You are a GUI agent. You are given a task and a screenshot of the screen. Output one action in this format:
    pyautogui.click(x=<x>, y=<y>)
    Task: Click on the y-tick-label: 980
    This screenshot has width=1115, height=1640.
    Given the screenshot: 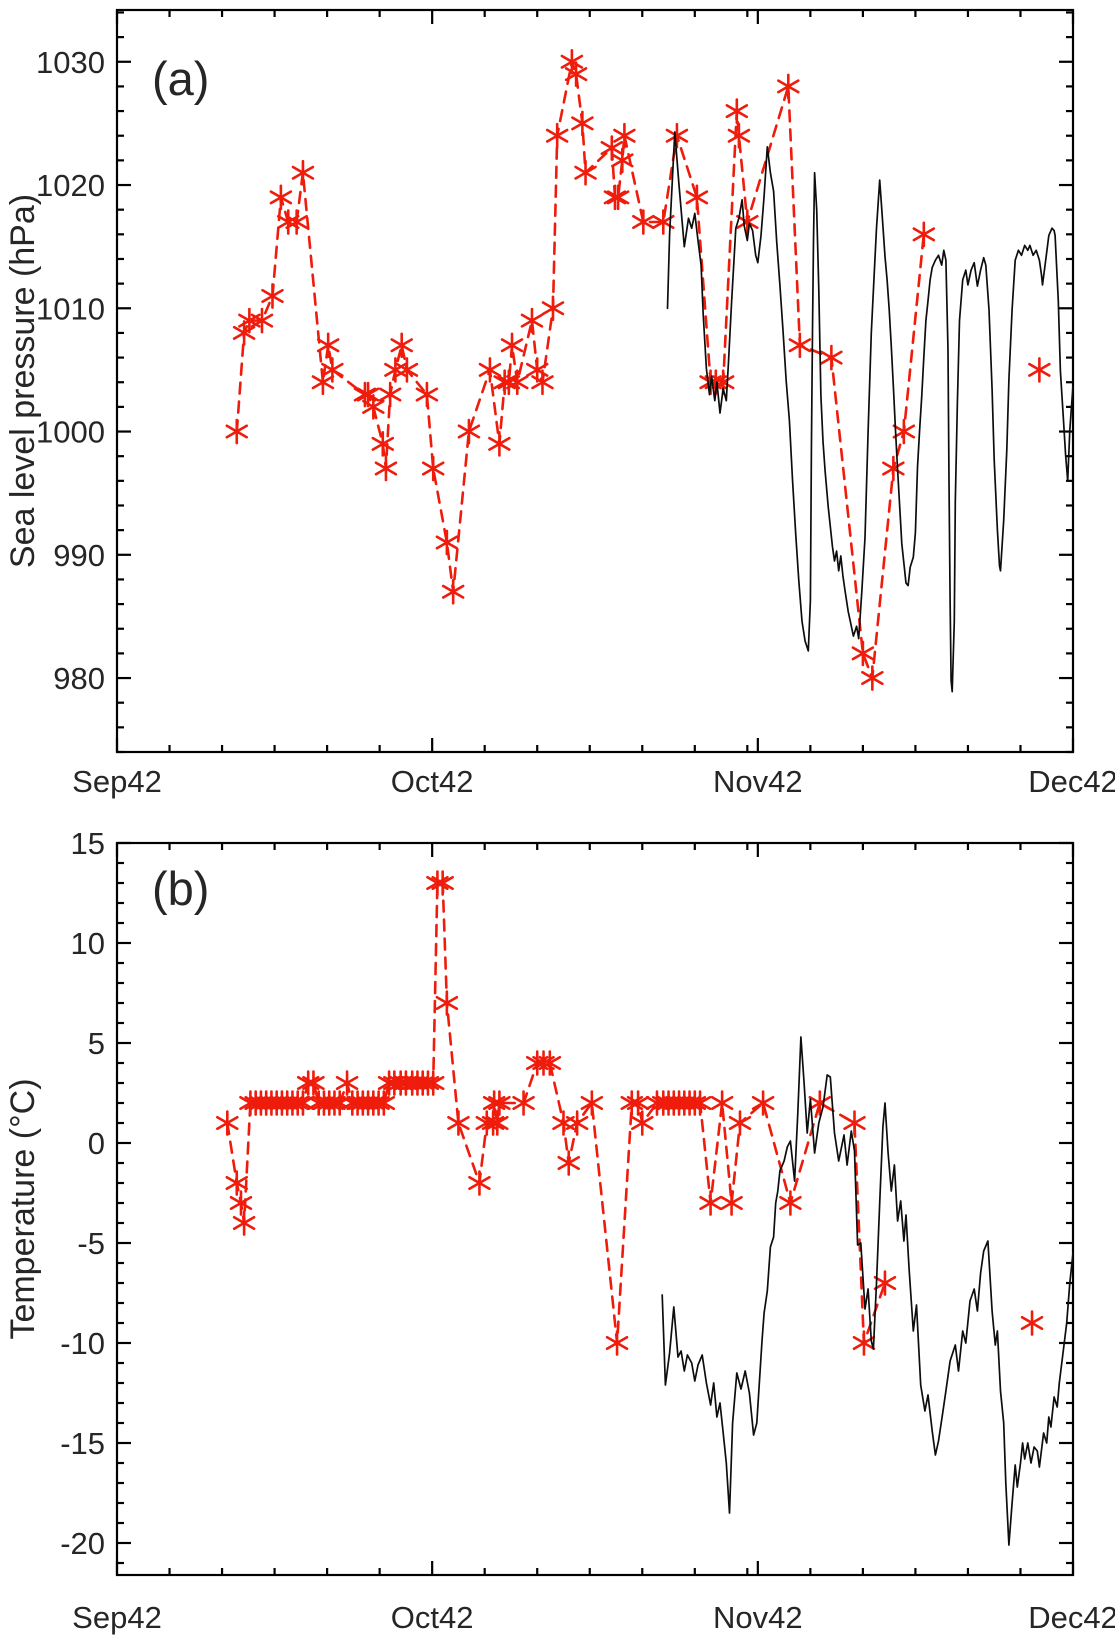 What is the action you would take?
    pyautogui.click(x=79, y=678)
    